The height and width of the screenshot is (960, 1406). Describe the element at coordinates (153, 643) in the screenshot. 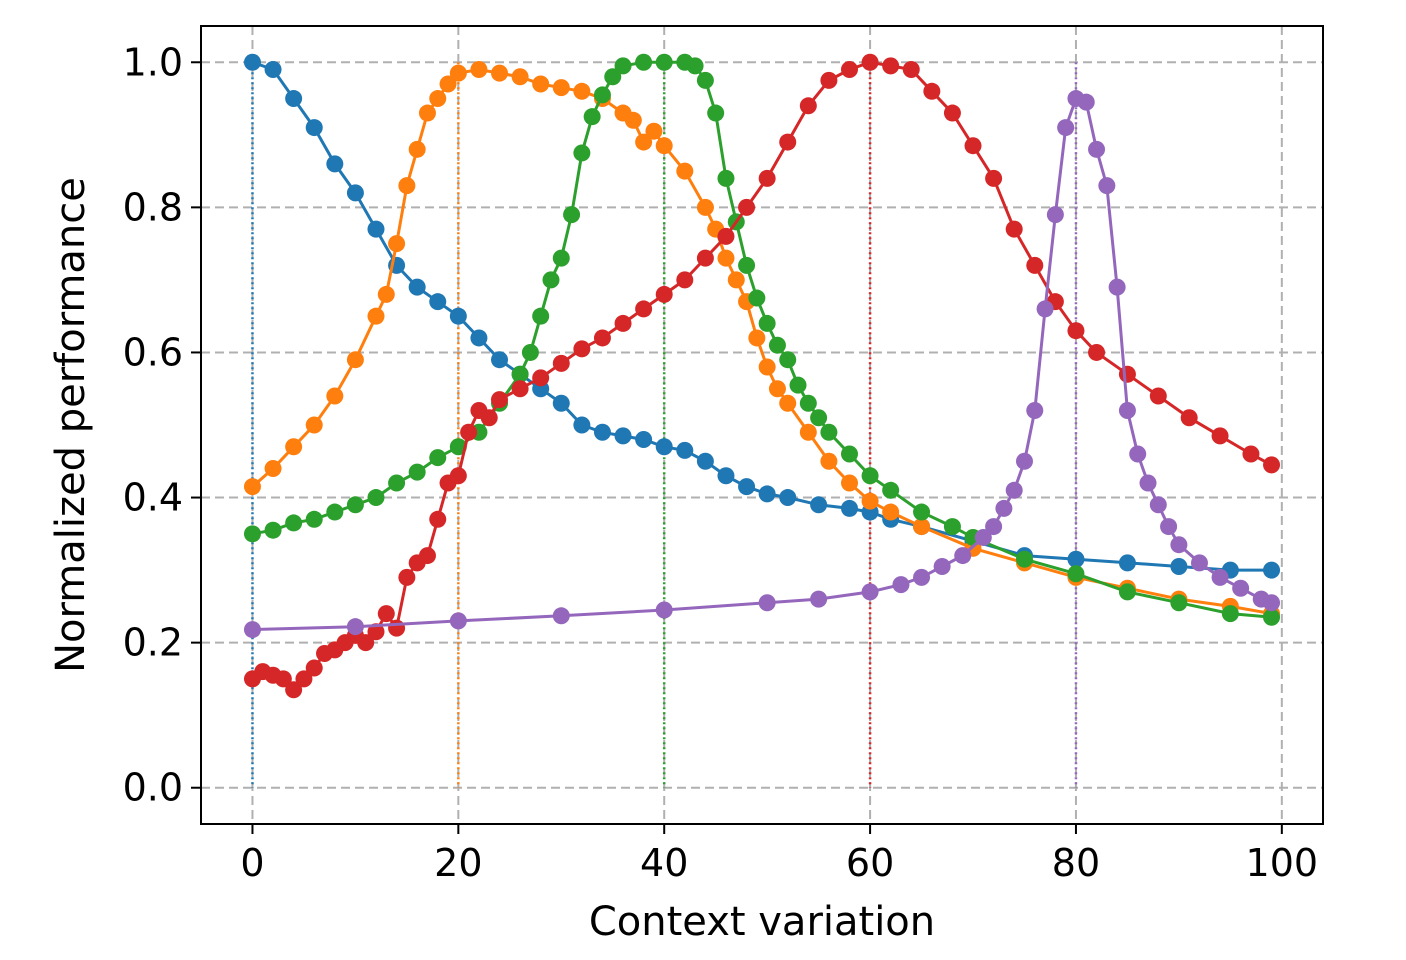

I see `y-tick-label: 0.2` at that location.